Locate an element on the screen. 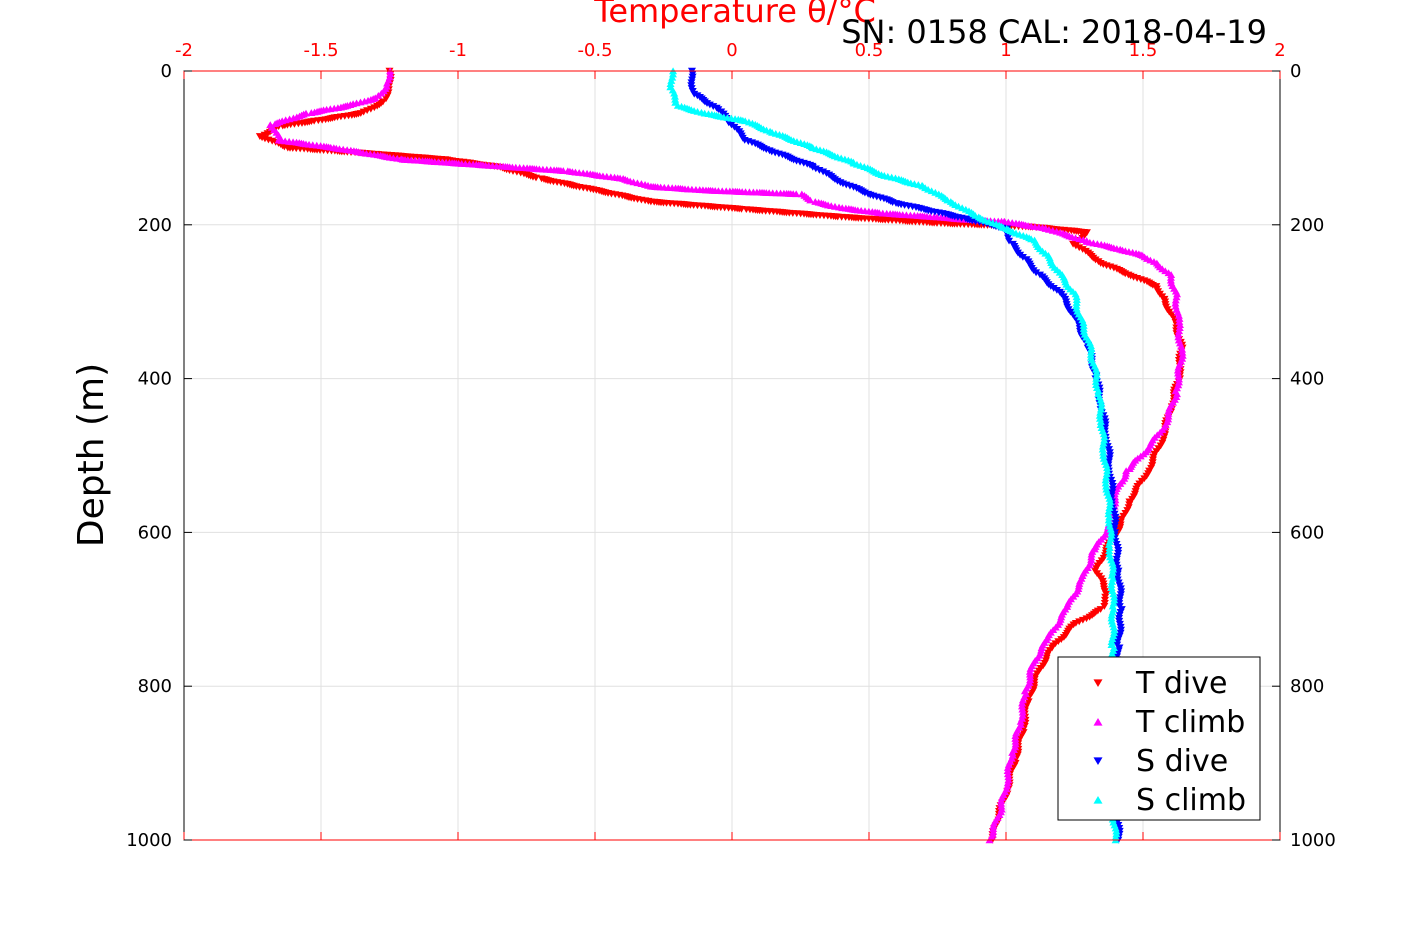  y-tick-label-right: 600 is located at coordinates (1307, 532).